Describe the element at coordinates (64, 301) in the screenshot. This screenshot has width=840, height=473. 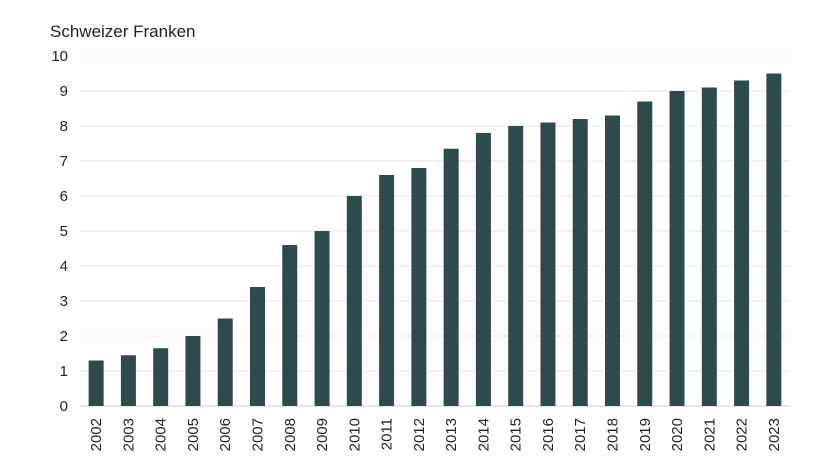
I see `y-tick-label: 3` at that location.